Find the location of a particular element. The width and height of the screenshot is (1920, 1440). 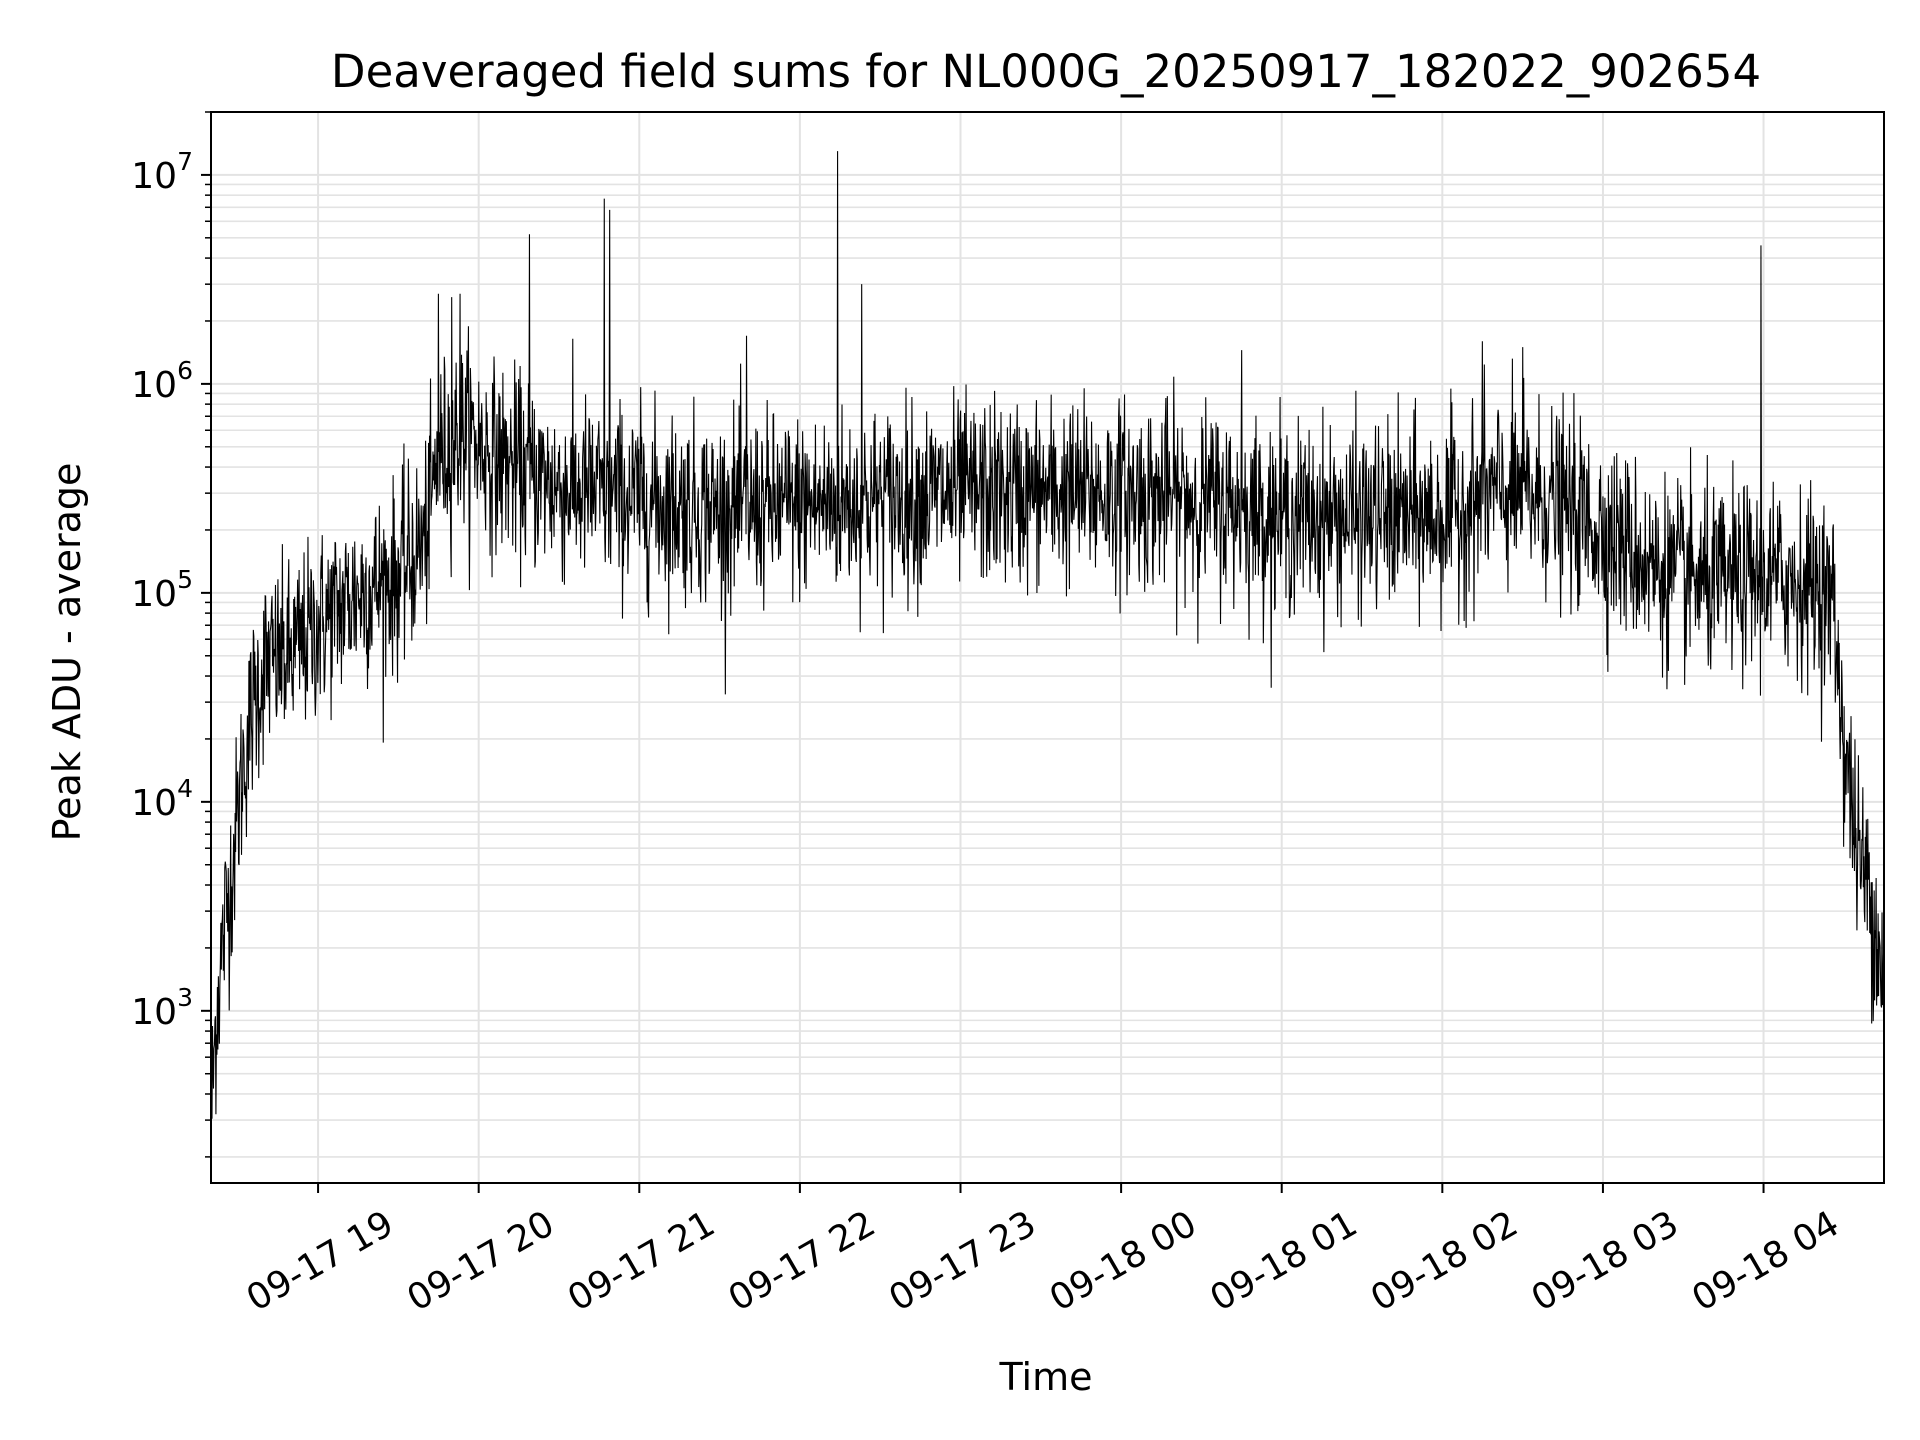

x-axis-label: Time is located at coordinates (1046, 1377).